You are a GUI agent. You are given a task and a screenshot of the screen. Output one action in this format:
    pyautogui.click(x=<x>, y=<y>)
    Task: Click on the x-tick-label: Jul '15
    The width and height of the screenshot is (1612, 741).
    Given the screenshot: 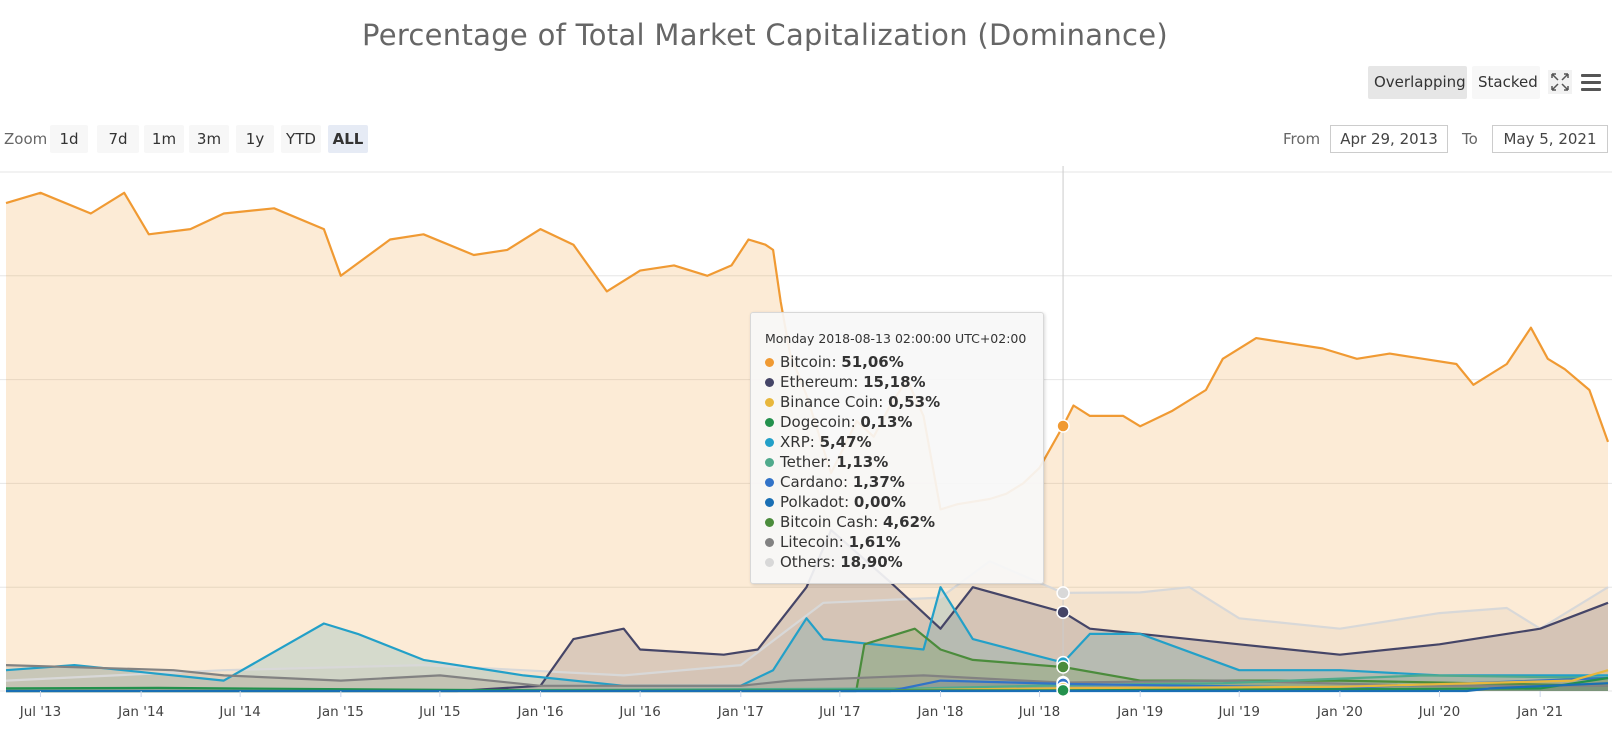 What is the action you would take?
    pyautogui.click(x=439, y=712)
    